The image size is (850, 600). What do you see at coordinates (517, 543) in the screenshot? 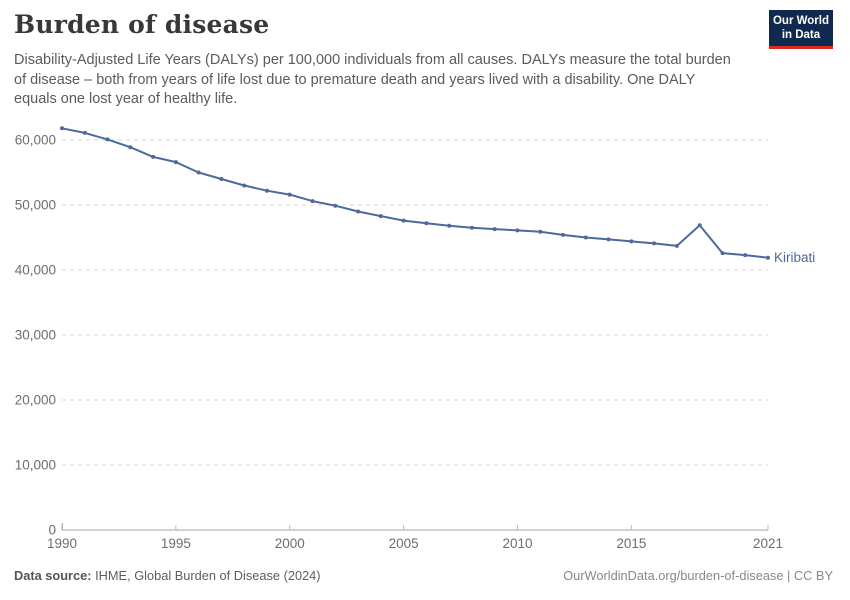
I see `x-tick-label: 2010` at bounding box center [517, 543].